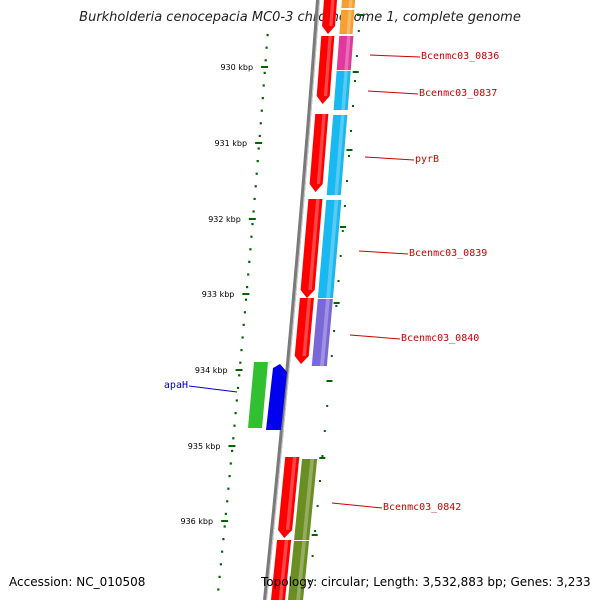 The image size is (600, 600). What do you see at coordinates (236, 67) in the screenshot?
I see `kbp-tick-label: 930 kbp` at bounding box center [236, 67].